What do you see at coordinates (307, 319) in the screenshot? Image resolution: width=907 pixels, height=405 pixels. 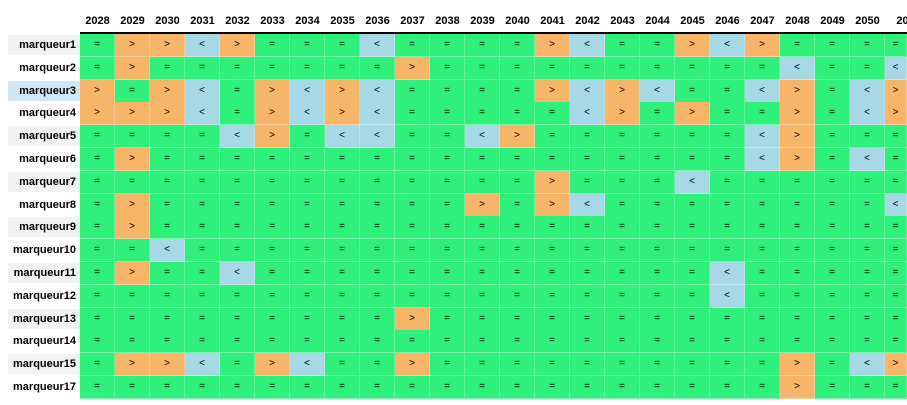 I see `cell-marqueur13-2034: =` at bounding box center [307, 319].